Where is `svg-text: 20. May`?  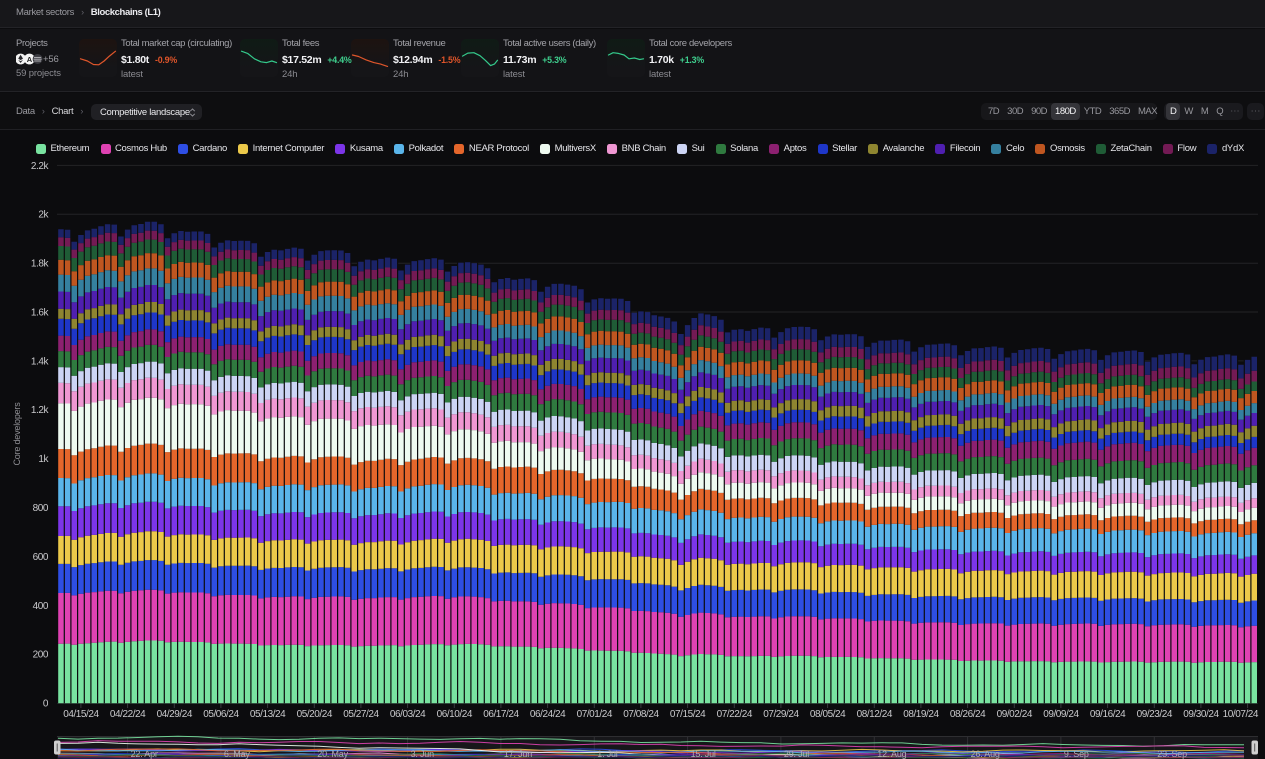
svg-text: 20. May is located at coordinates (332, 754).